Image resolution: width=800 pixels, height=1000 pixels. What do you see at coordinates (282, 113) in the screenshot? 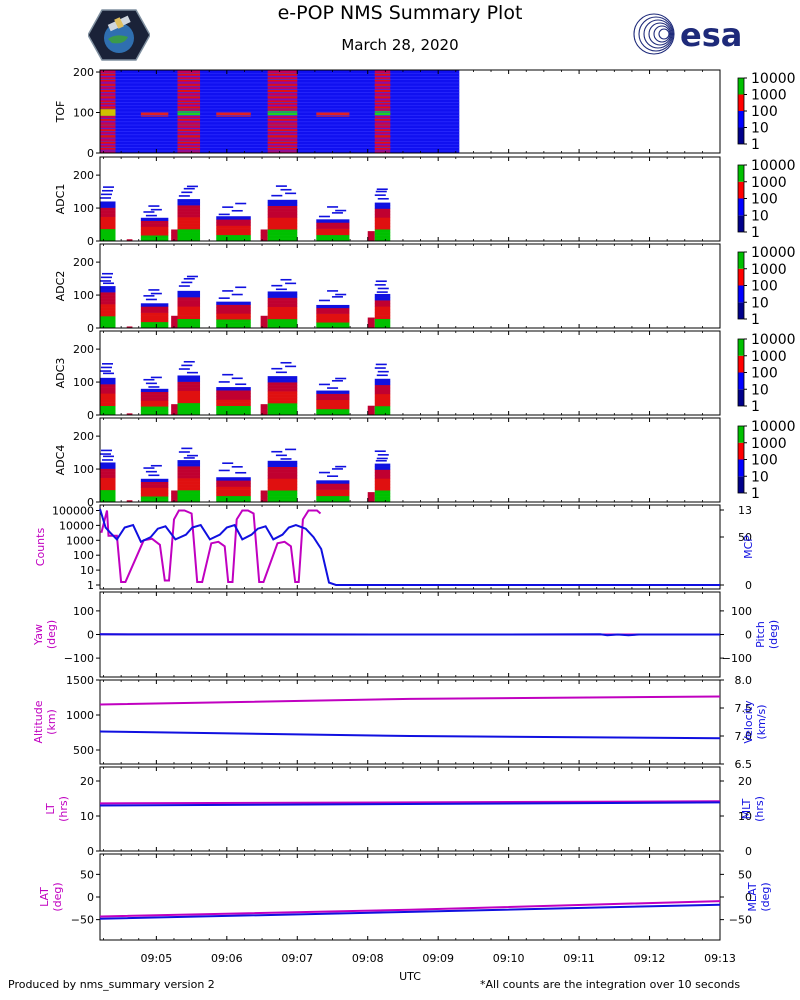
I see `tof-burst-peak` at bounding box center [282, 113].